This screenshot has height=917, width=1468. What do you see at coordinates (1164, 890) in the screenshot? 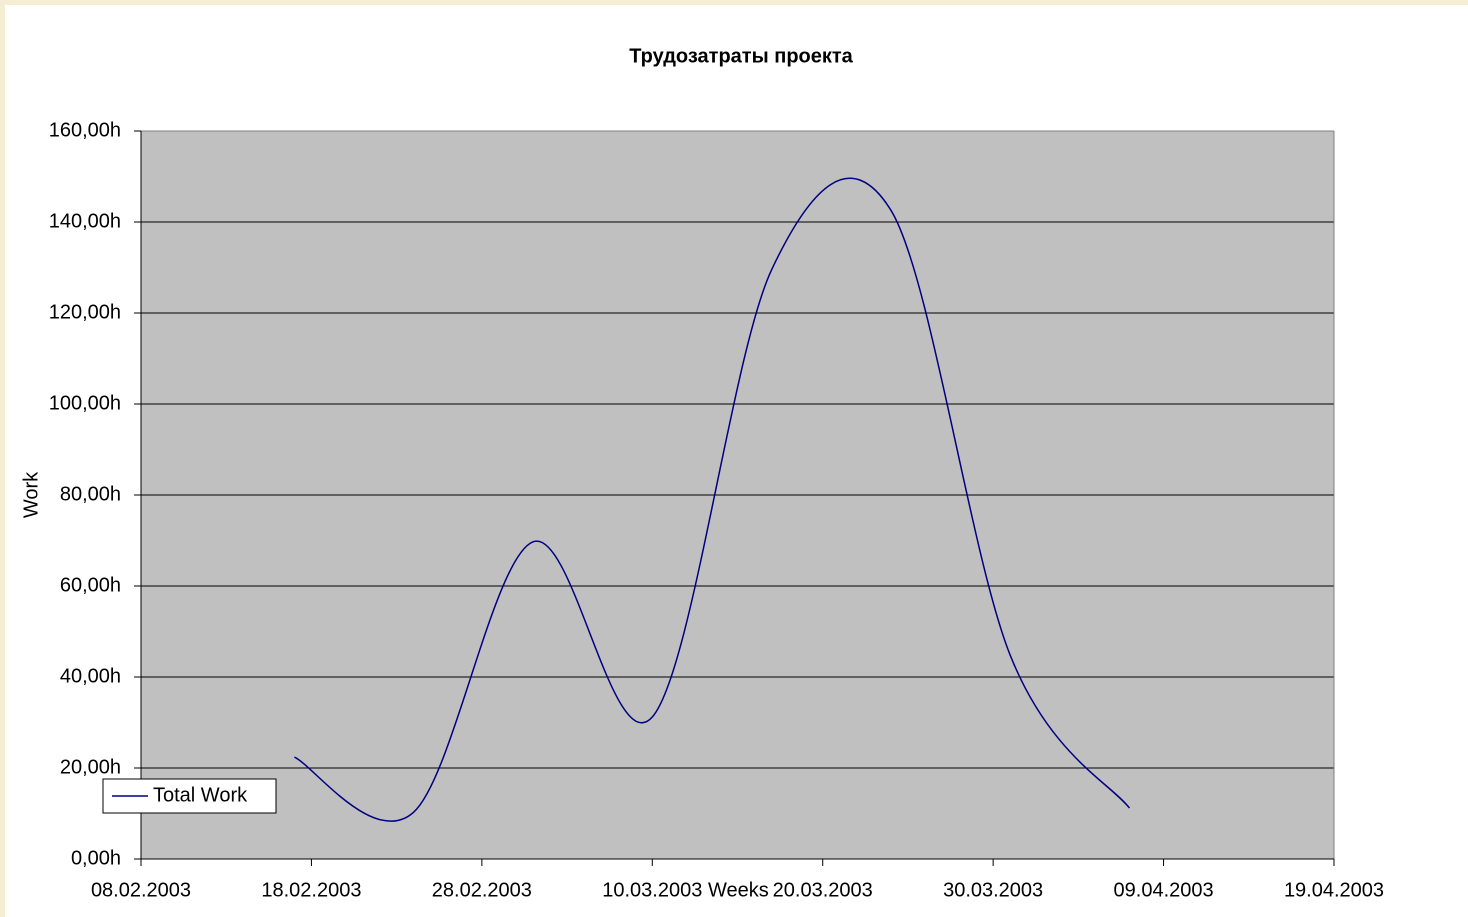
I see `x-tick-label: 09.04.2003` at bounding box center [1164, 890].